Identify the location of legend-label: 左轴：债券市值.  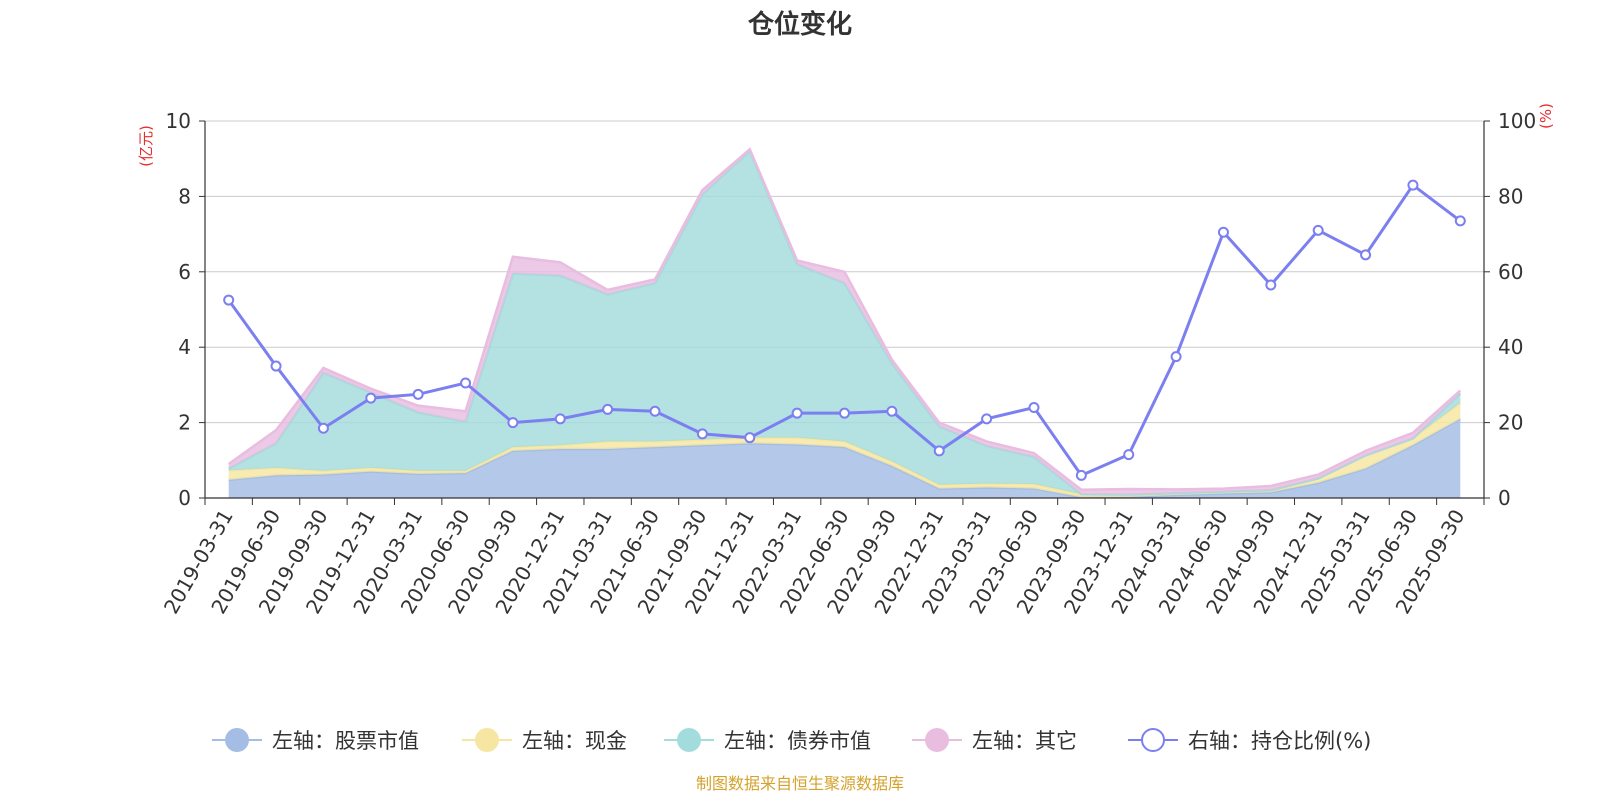
(797, 741).